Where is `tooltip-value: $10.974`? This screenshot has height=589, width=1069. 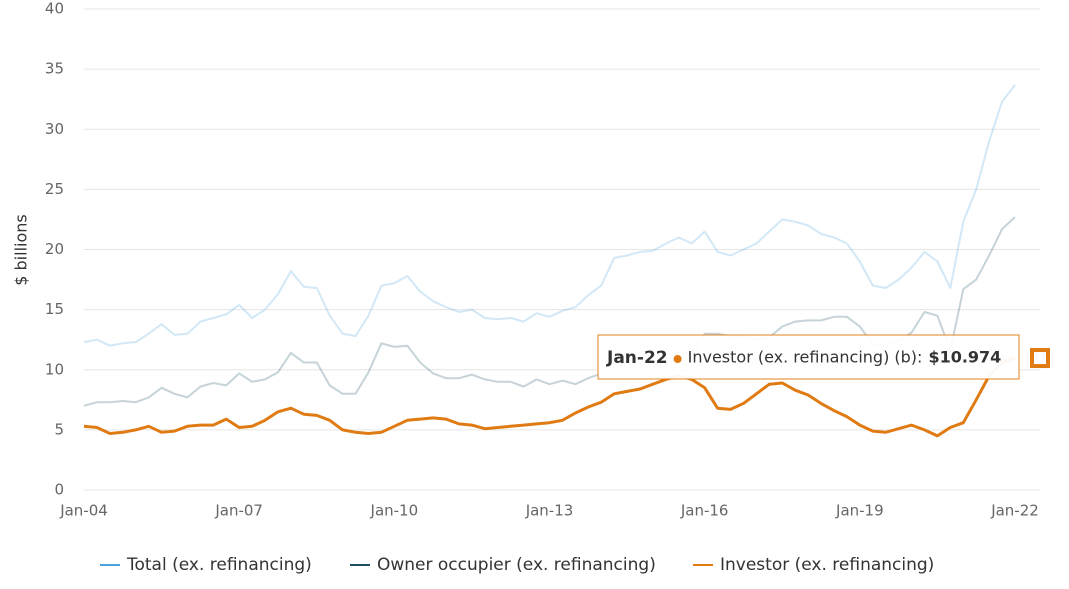 tooltip-value: $10.974 is located at coordinates (964, 357).